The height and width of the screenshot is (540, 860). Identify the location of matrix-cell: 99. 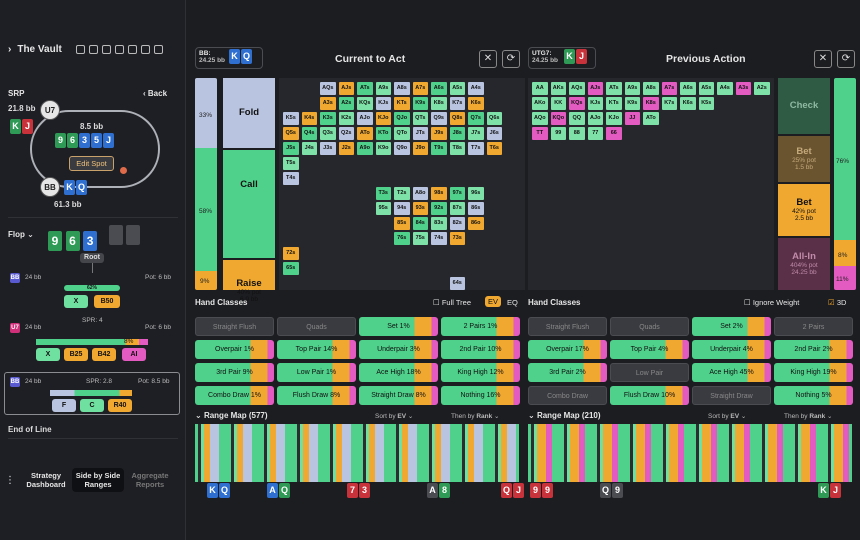
(558, 133).